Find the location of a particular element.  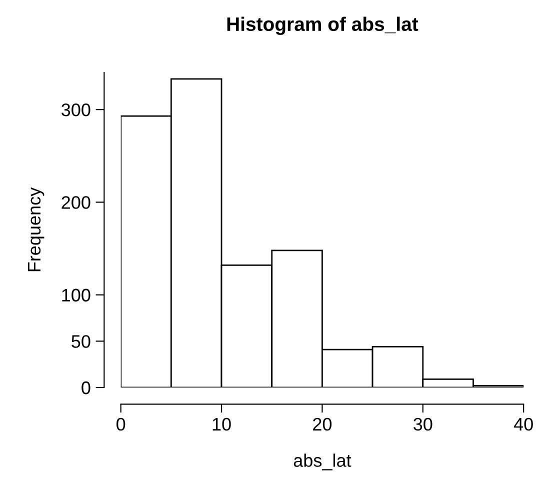

y-tick-label: 0 is located at coordinates (86, 387).